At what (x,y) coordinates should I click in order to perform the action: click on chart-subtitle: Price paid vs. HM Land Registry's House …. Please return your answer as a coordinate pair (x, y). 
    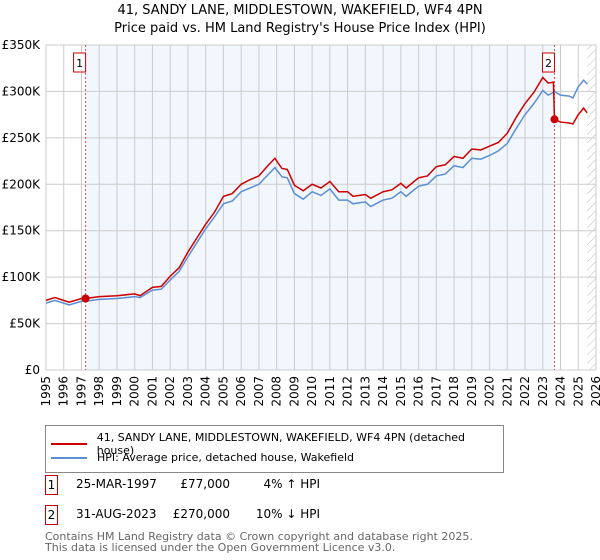
    Looking at the image, I should click on (300, 28).